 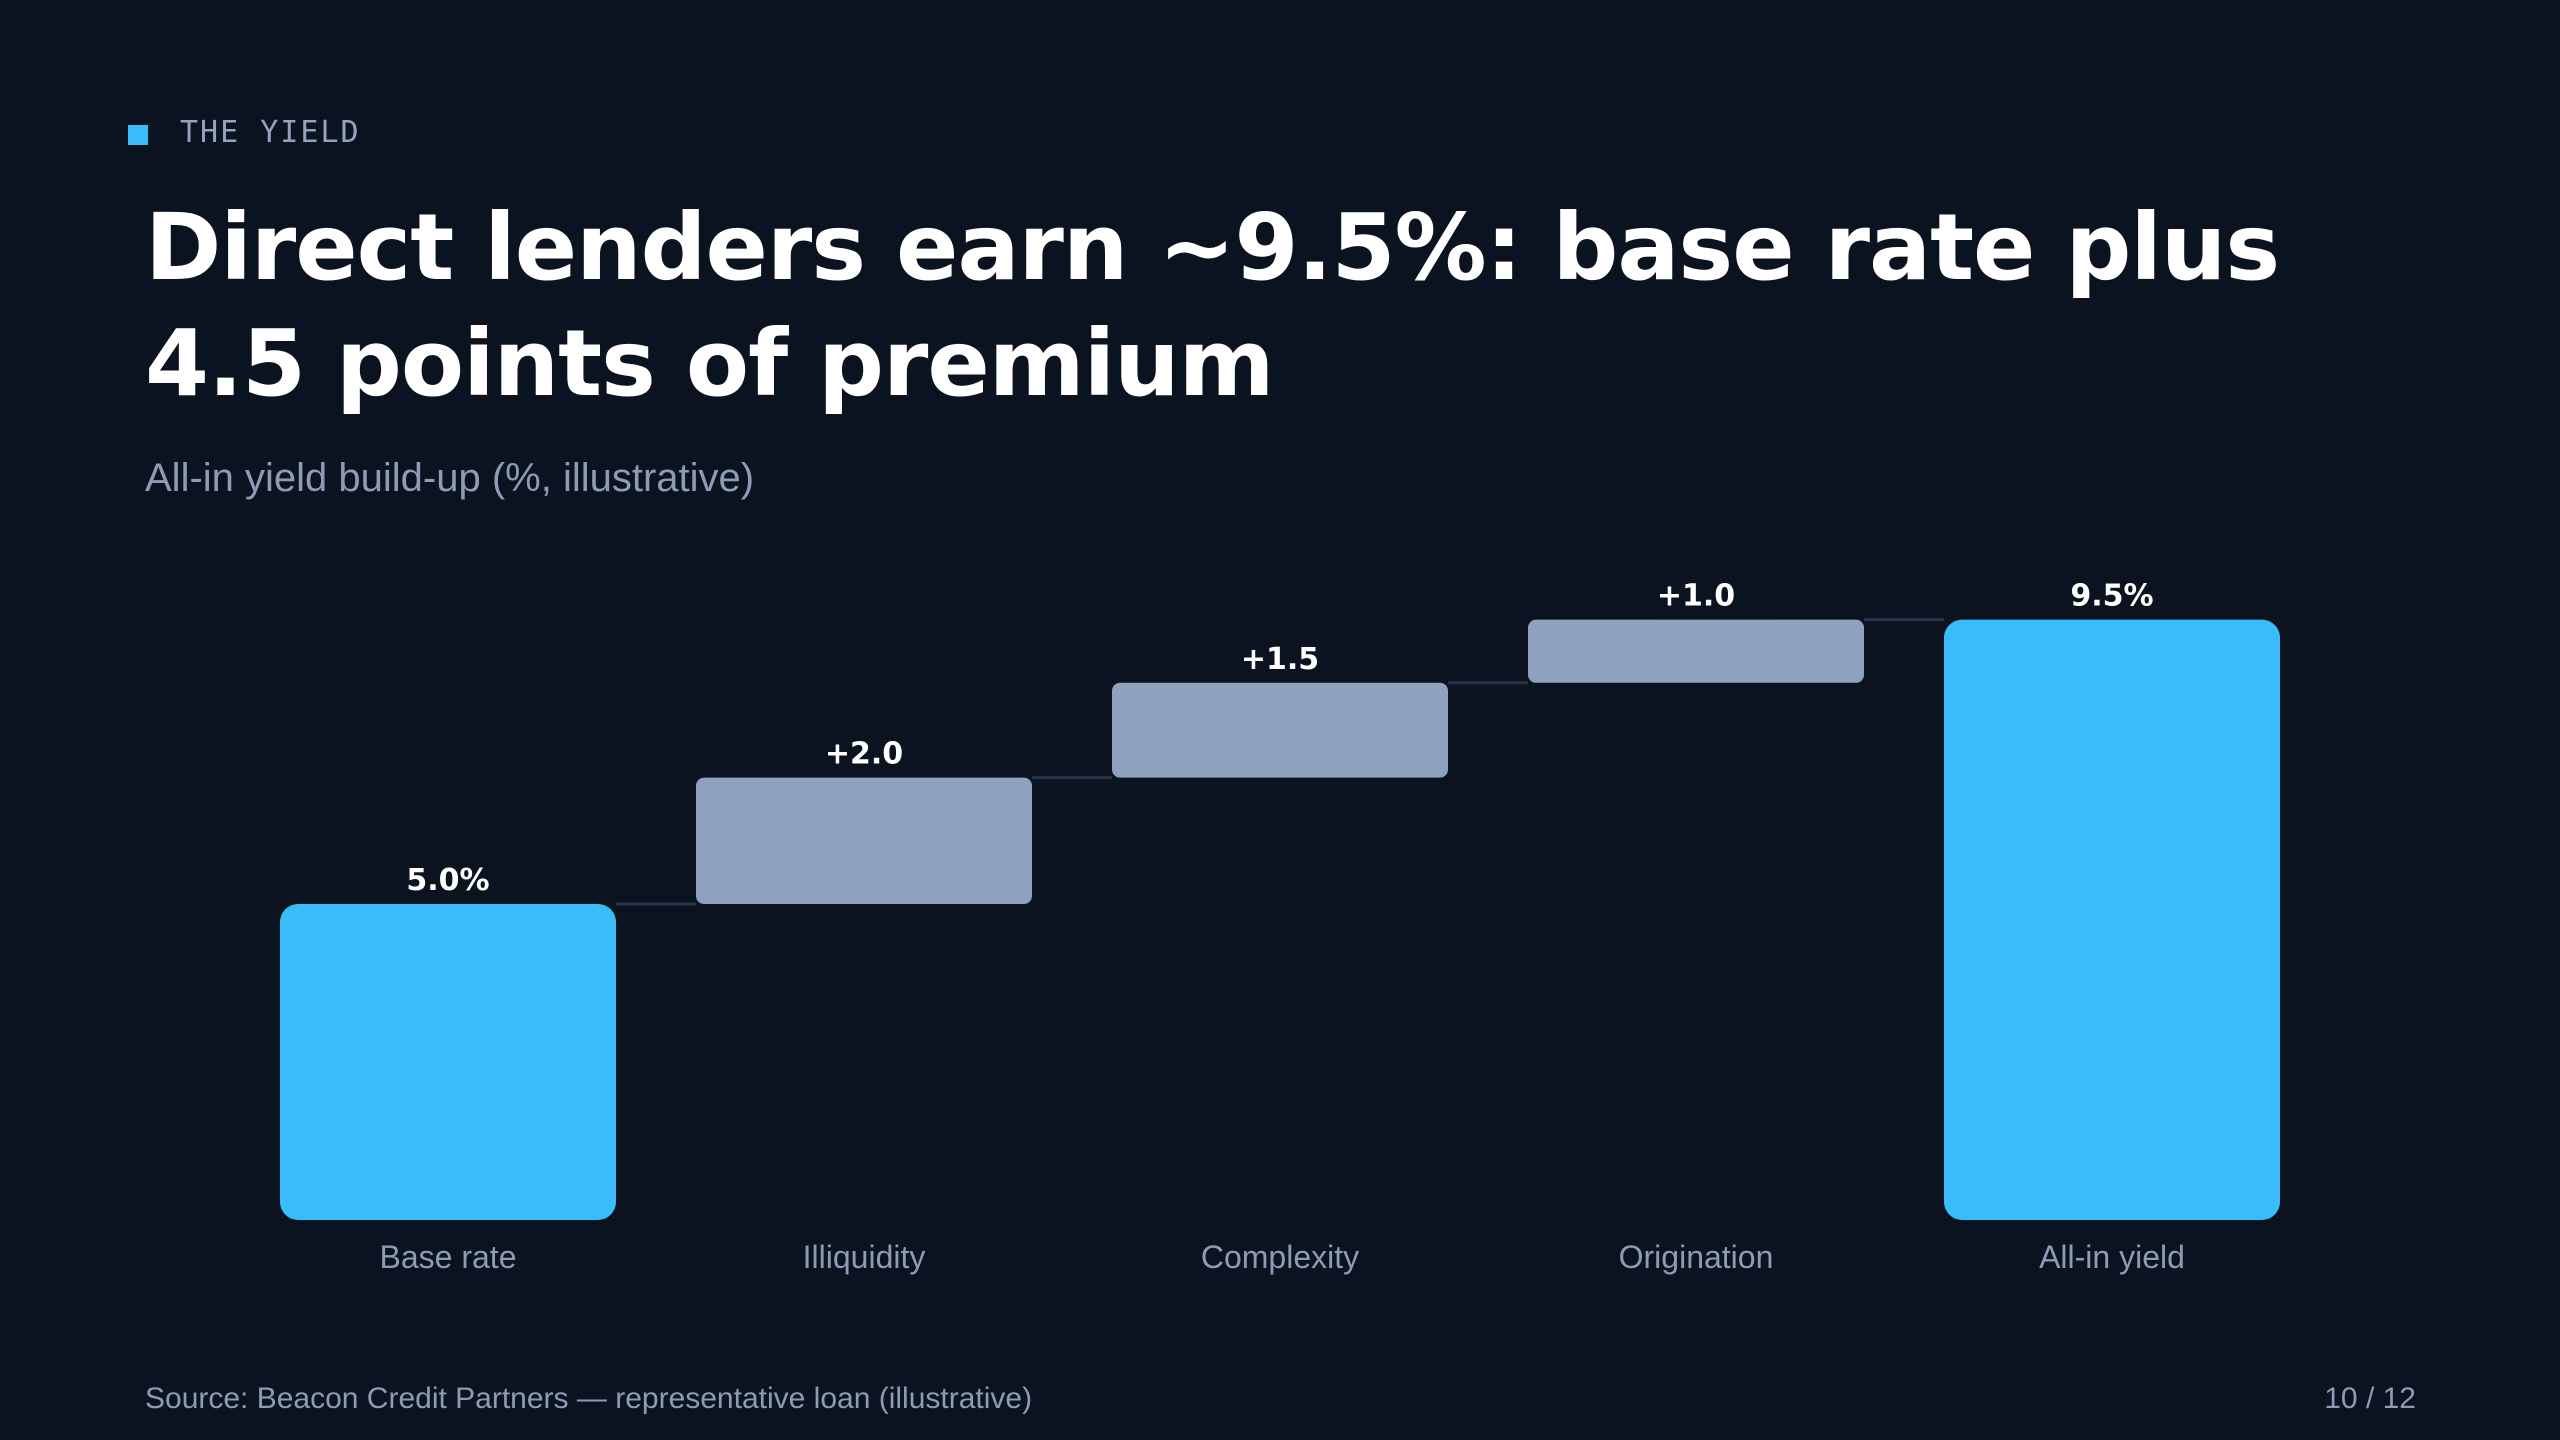 I want to click on chart-subtitle: All-in yield build-up (%, illustrative), so click(x=450, y=478).